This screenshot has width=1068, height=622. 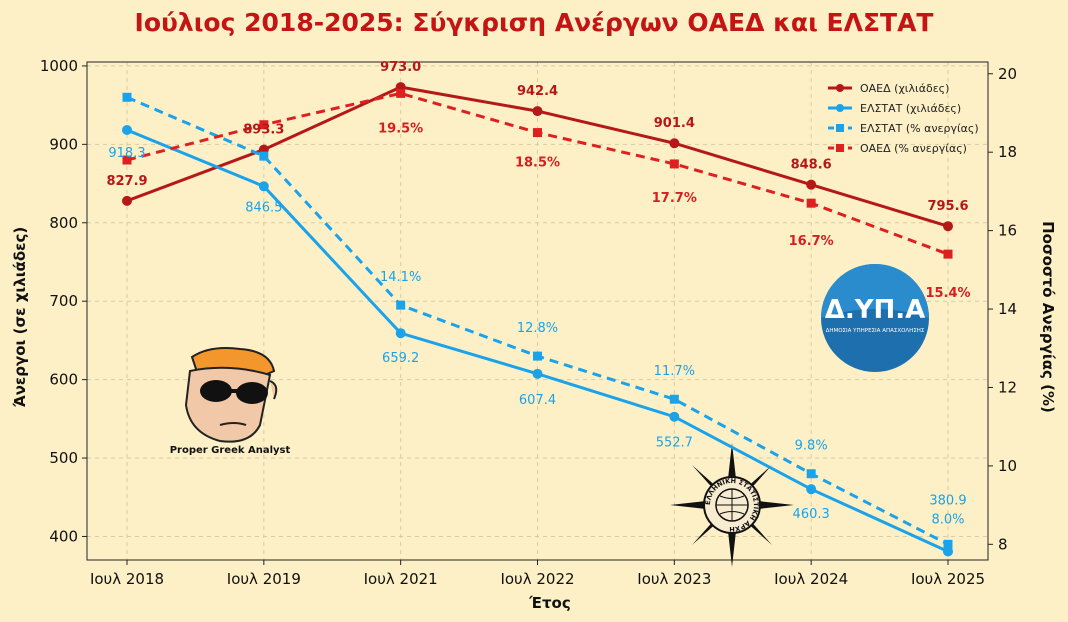 I want to click on data-label: 12.8%, so click(x=537, y=328).